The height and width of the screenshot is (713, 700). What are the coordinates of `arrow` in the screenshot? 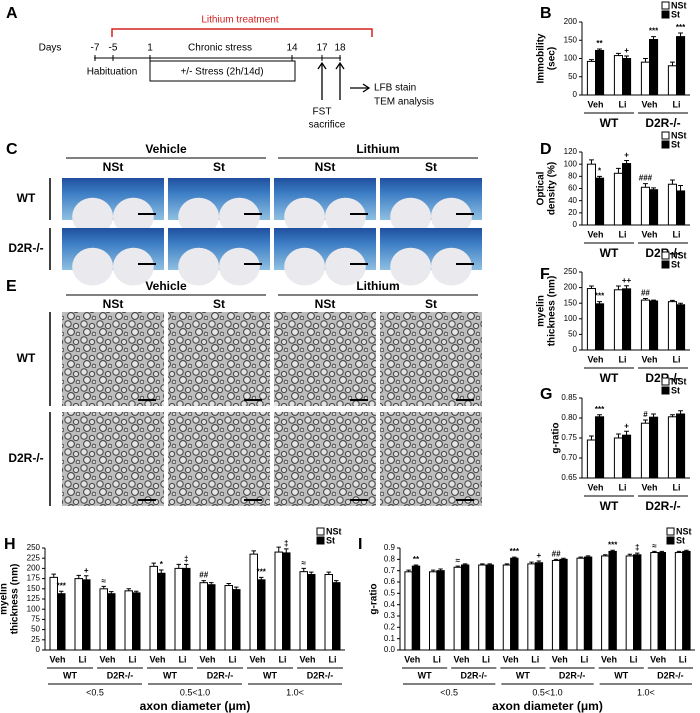 It's located at (360, 88).